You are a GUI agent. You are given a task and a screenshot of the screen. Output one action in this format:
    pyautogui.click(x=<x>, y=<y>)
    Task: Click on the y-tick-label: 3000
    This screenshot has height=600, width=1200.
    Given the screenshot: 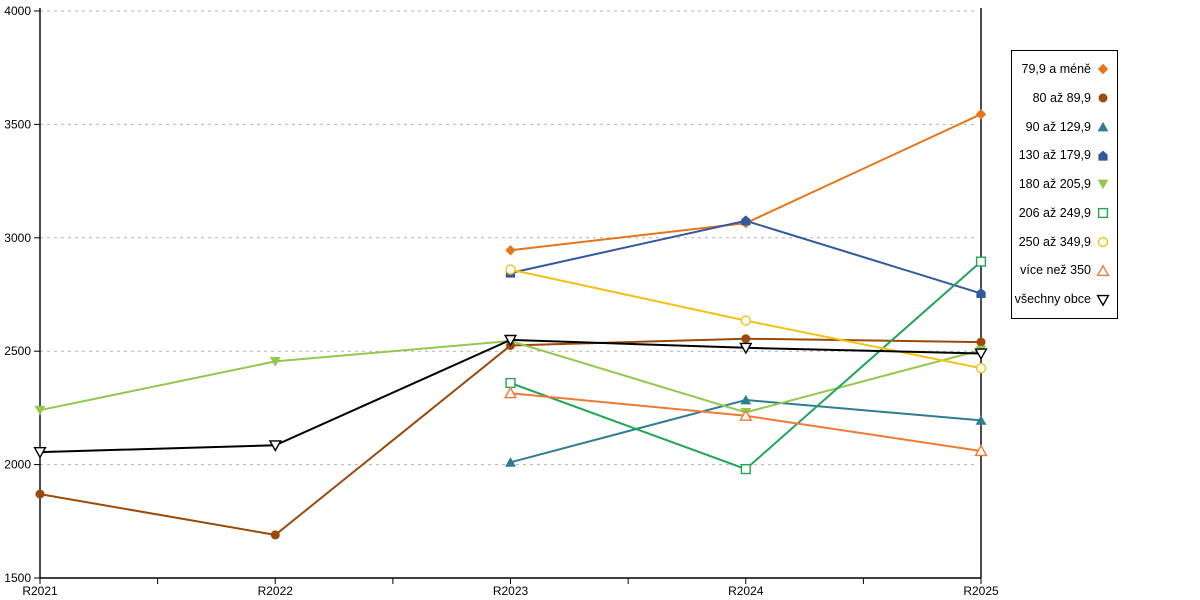 What is the action you would take?
    pyautogui.click(x=17, y=238)
    